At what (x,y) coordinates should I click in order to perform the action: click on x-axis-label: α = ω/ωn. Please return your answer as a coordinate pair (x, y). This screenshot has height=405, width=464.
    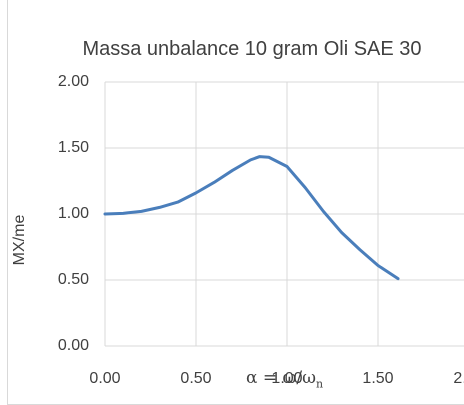
    Looking at the image, I should click on (284, 379).